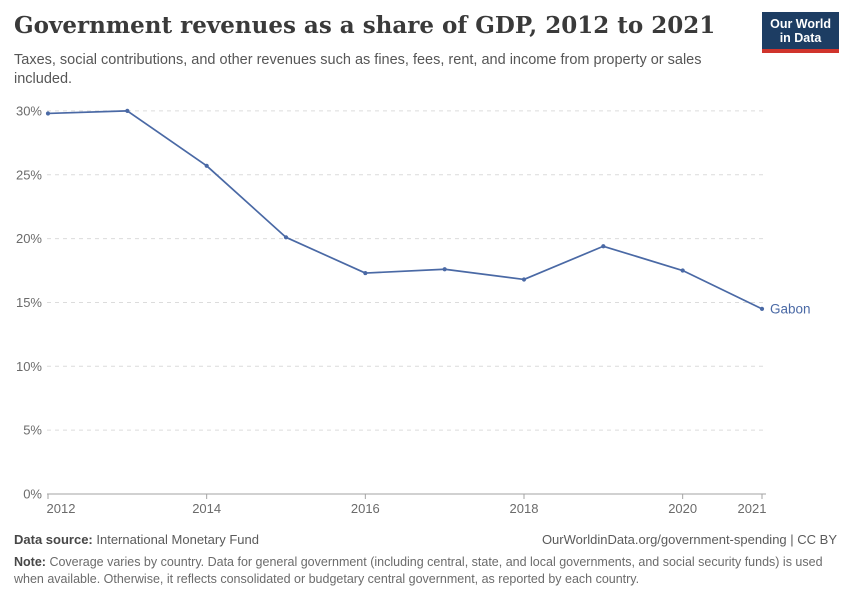 This screenshot has height=600, width=850. What do you see at coordinates (32, 430) in the screenshot?
I see `y-tick-label: 5%` at bounding box center [32, 430].